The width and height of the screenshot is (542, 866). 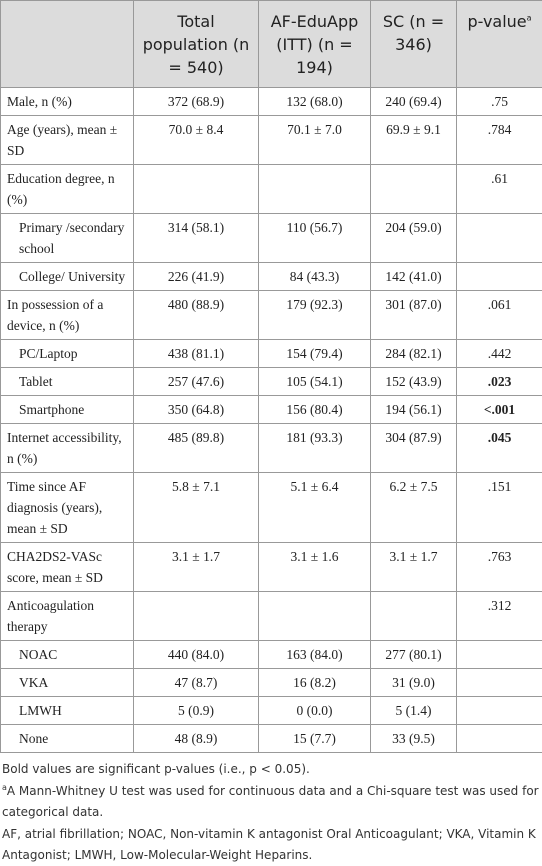 What do you see at coordinates (67, 683) in the screenshot?
I see `row-label: VKA` at bounding box center [67, 683].